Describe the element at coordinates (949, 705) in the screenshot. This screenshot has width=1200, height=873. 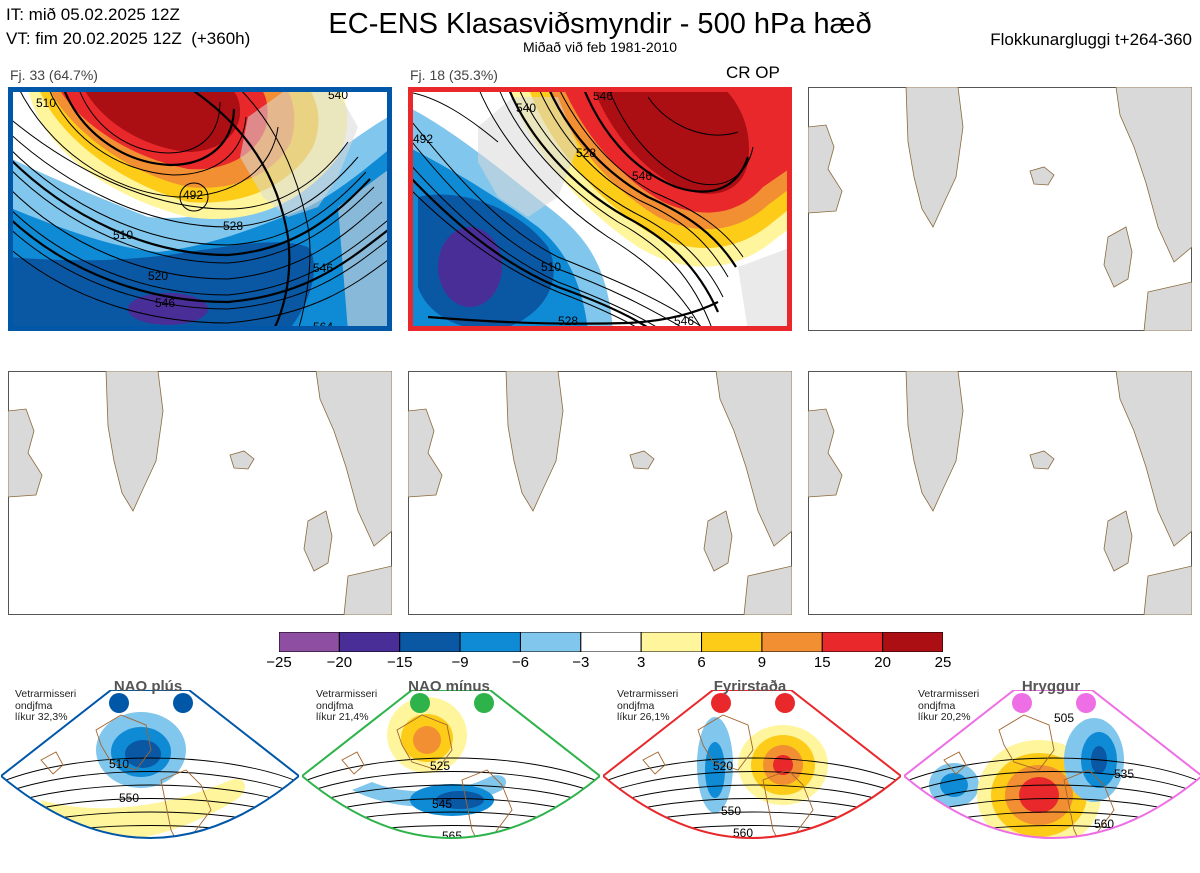
I see `regime-note: Vetrarmisseri ondjfma líkur 20,2%` at that location.